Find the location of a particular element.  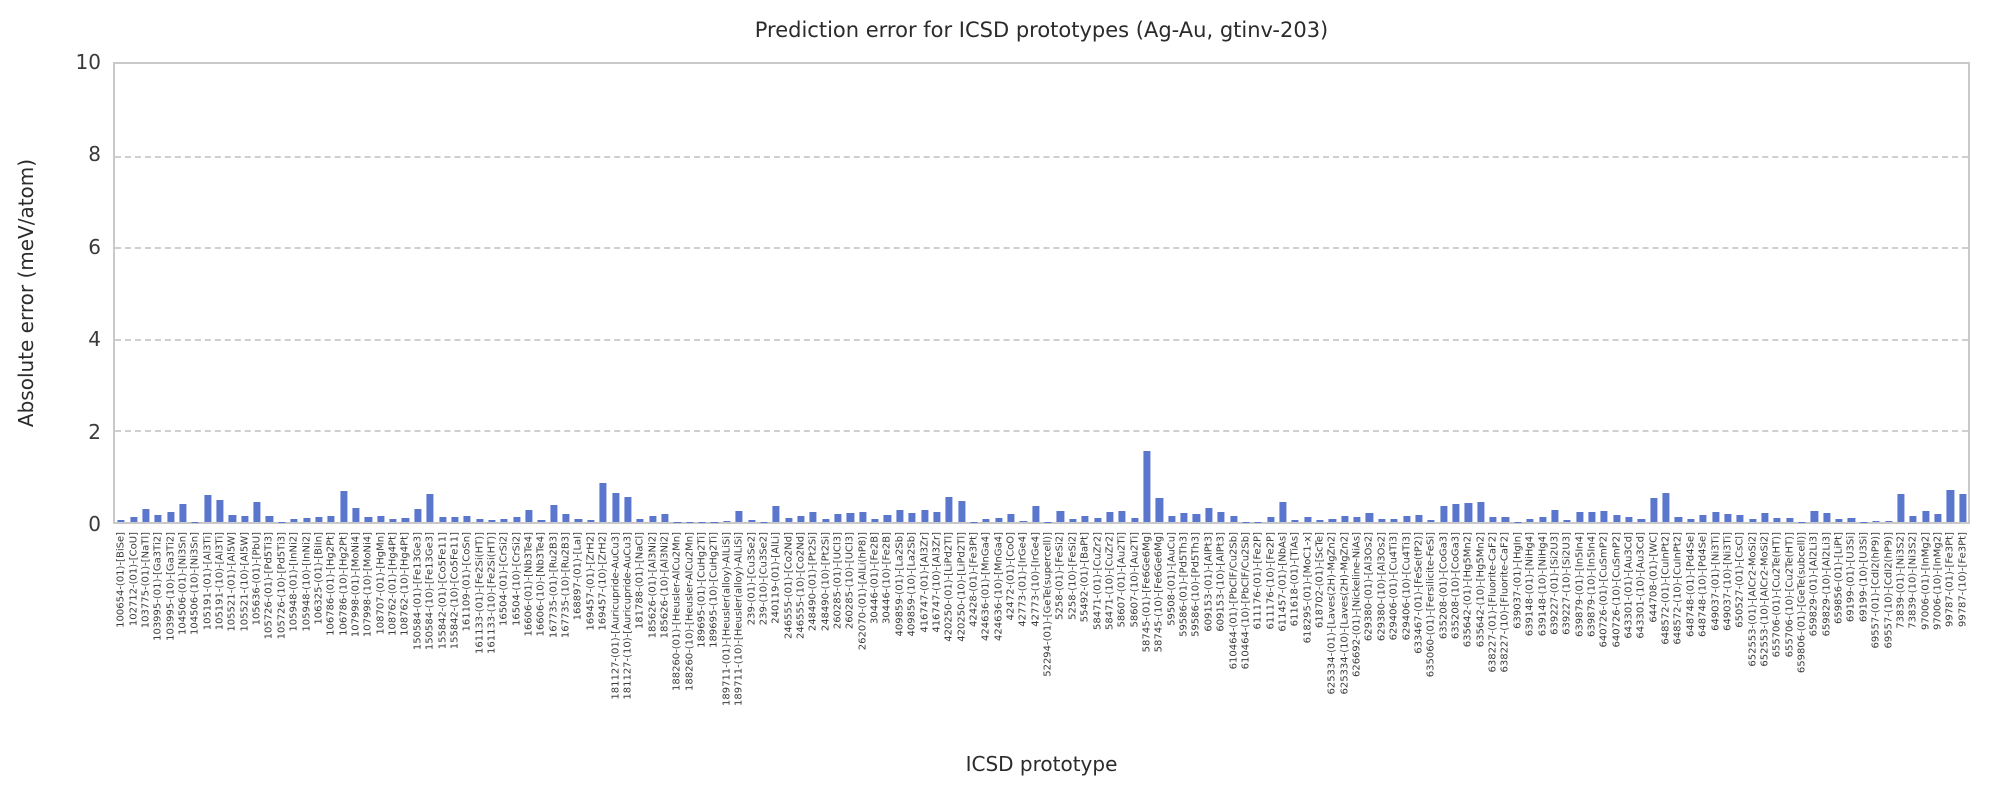

bar-slot: 629406-(01)-[Cu4Ti3] is located at coordinates (1394, 352).